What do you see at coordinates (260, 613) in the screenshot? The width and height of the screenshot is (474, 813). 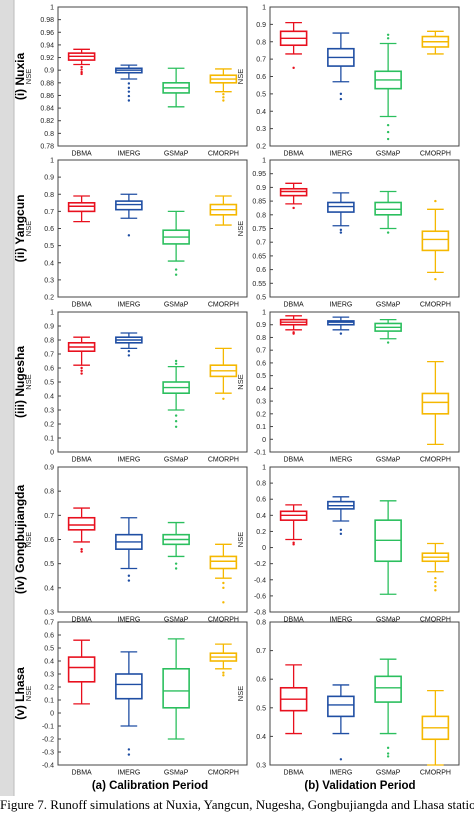 I see `y-tick-label: -0.8` at bounding box center [260, 613].